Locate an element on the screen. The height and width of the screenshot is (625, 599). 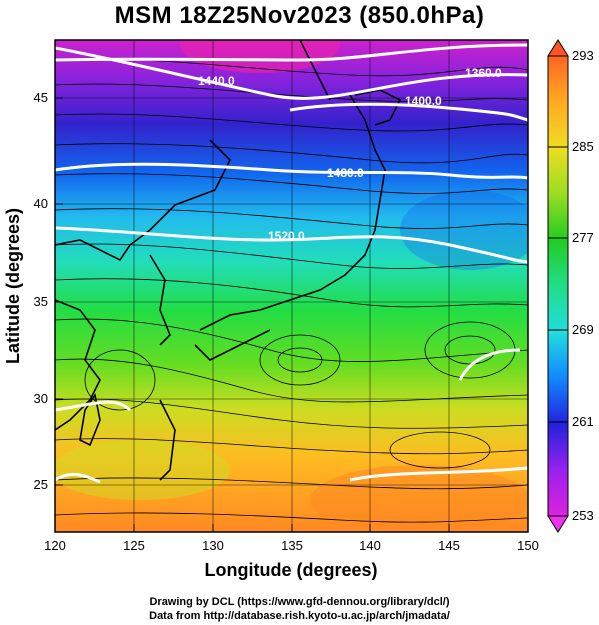
y-tick-label: 35 is located at coordinates (41, 301).